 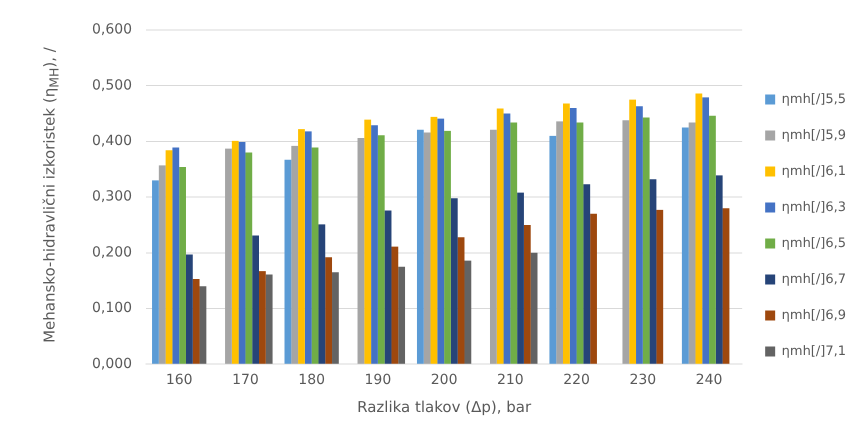 What do you see at coordinates (179, 380) in the screenshot?
I see `x-tick-label: 160` at bounding box center [179, 380].